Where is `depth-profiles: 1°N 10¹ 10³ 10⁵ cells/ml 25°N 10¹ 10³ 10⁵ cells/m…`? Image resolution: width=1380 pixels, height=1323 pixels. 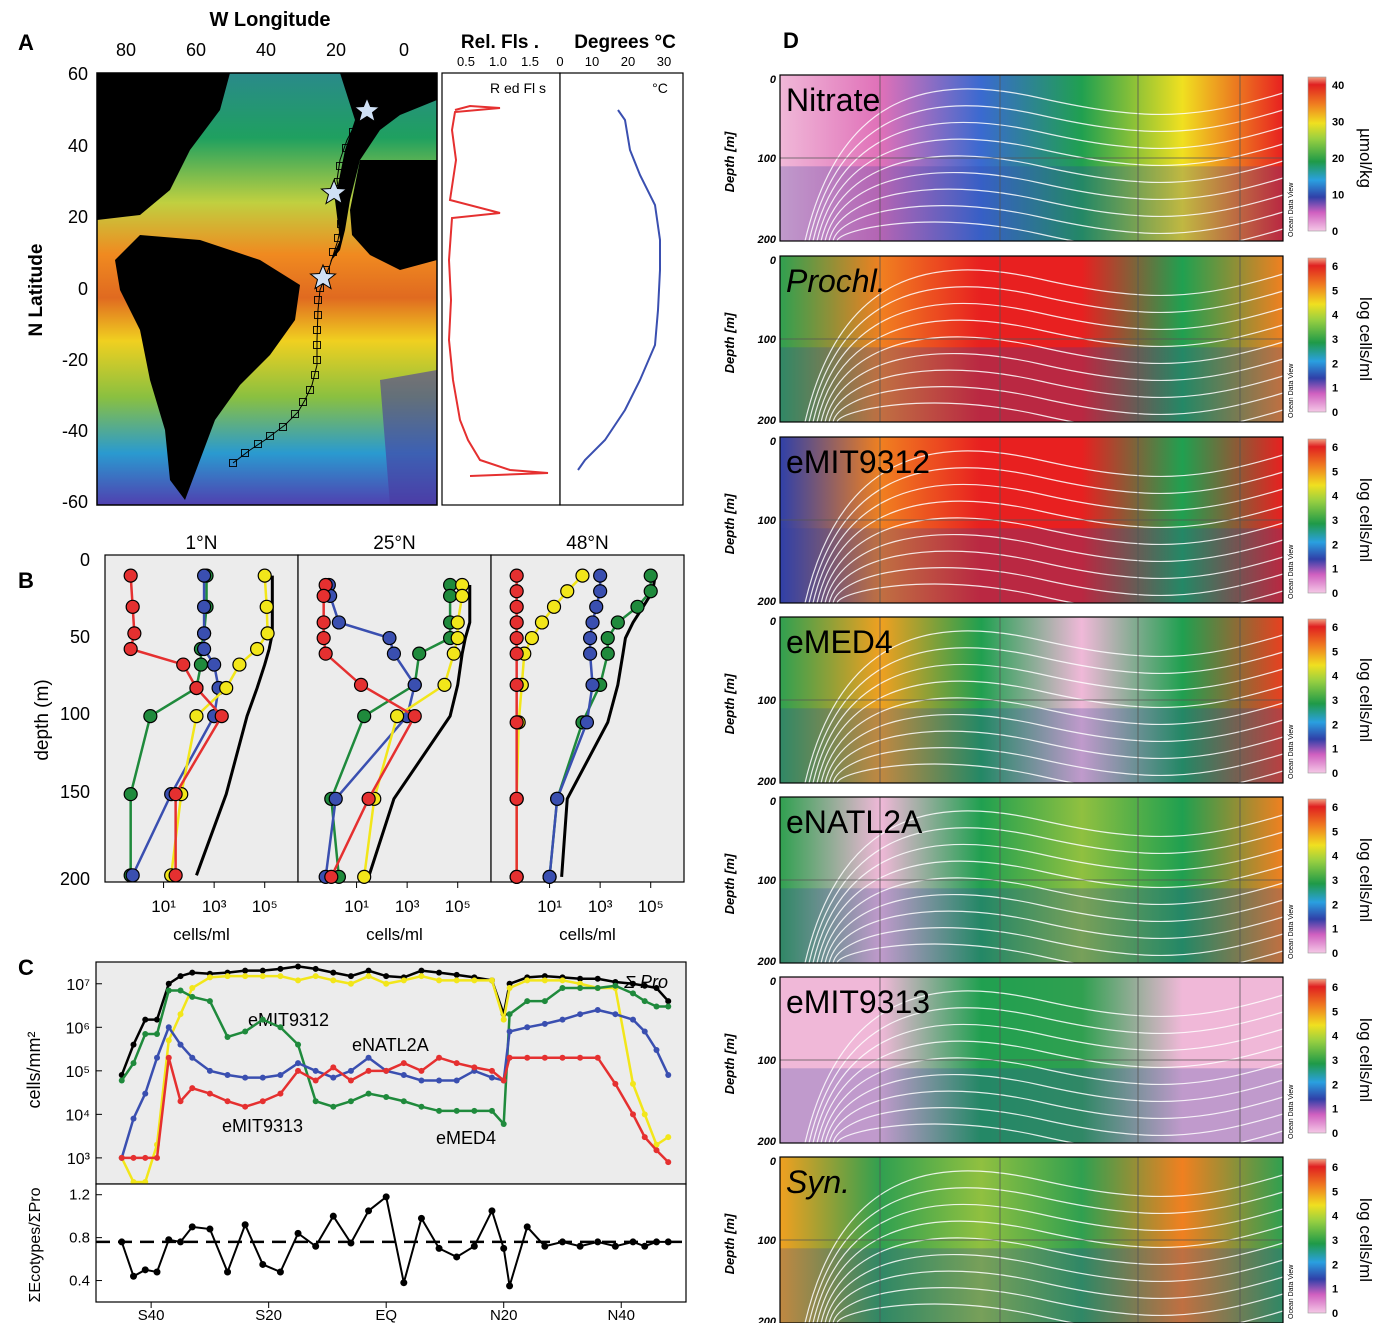 depth-profiles: 1°N 10¹ 10³ 10⁵ cells/ml 25°N 10¹ 10³ 10⁵ cells/m… is located at coordinates (394, 738).